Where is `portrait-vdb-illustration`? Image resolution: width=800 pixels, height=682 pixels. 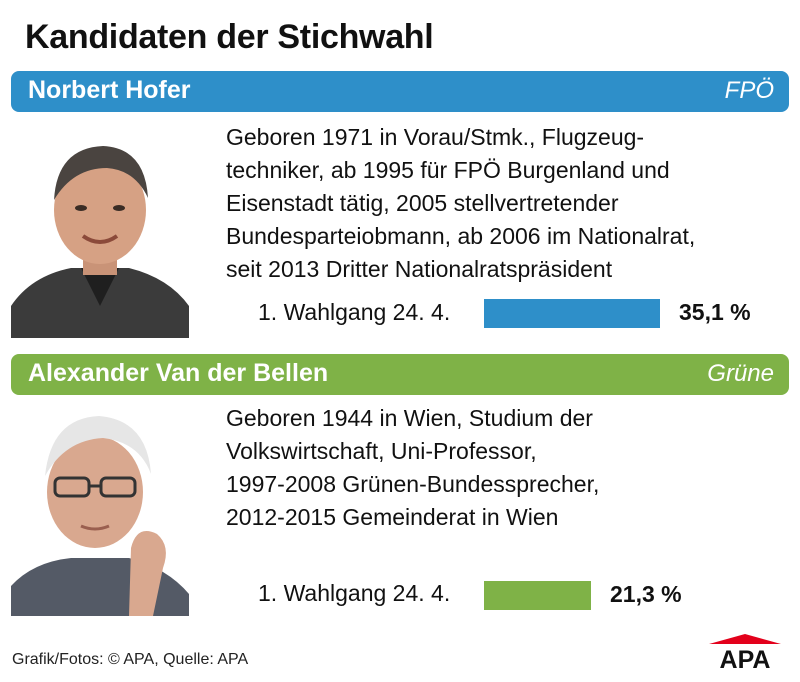
portrait-vdb-illustration is located at coordinates (100, 507).